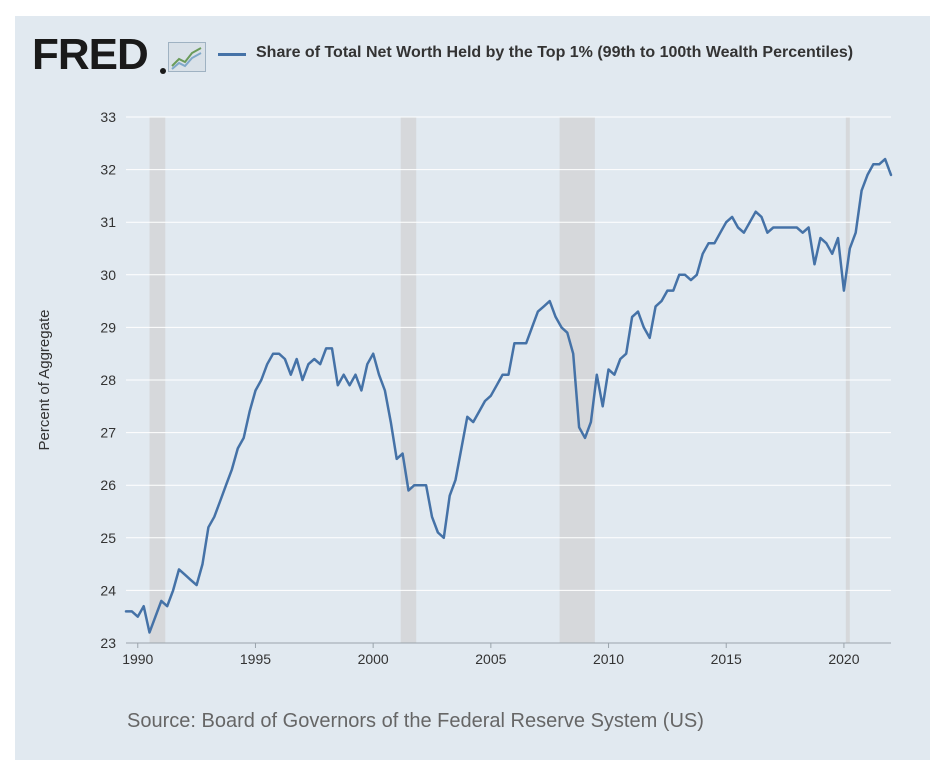  I want to click on y-tick-label: 32, so click(108, 170).